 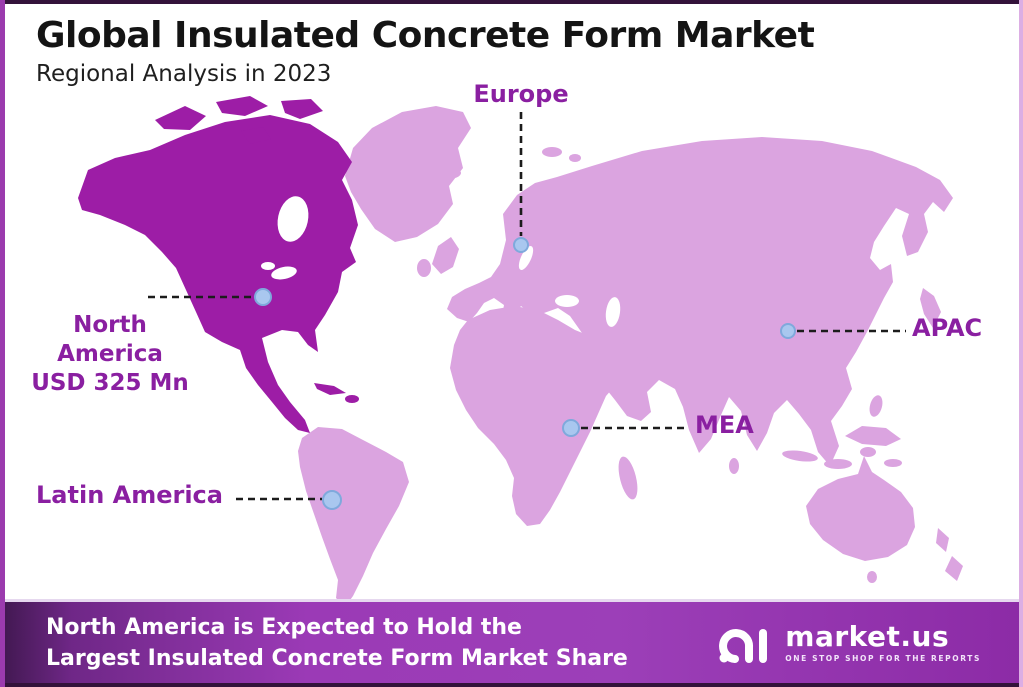 I want to click on marker-latin-america, so click(x=332, y=500).